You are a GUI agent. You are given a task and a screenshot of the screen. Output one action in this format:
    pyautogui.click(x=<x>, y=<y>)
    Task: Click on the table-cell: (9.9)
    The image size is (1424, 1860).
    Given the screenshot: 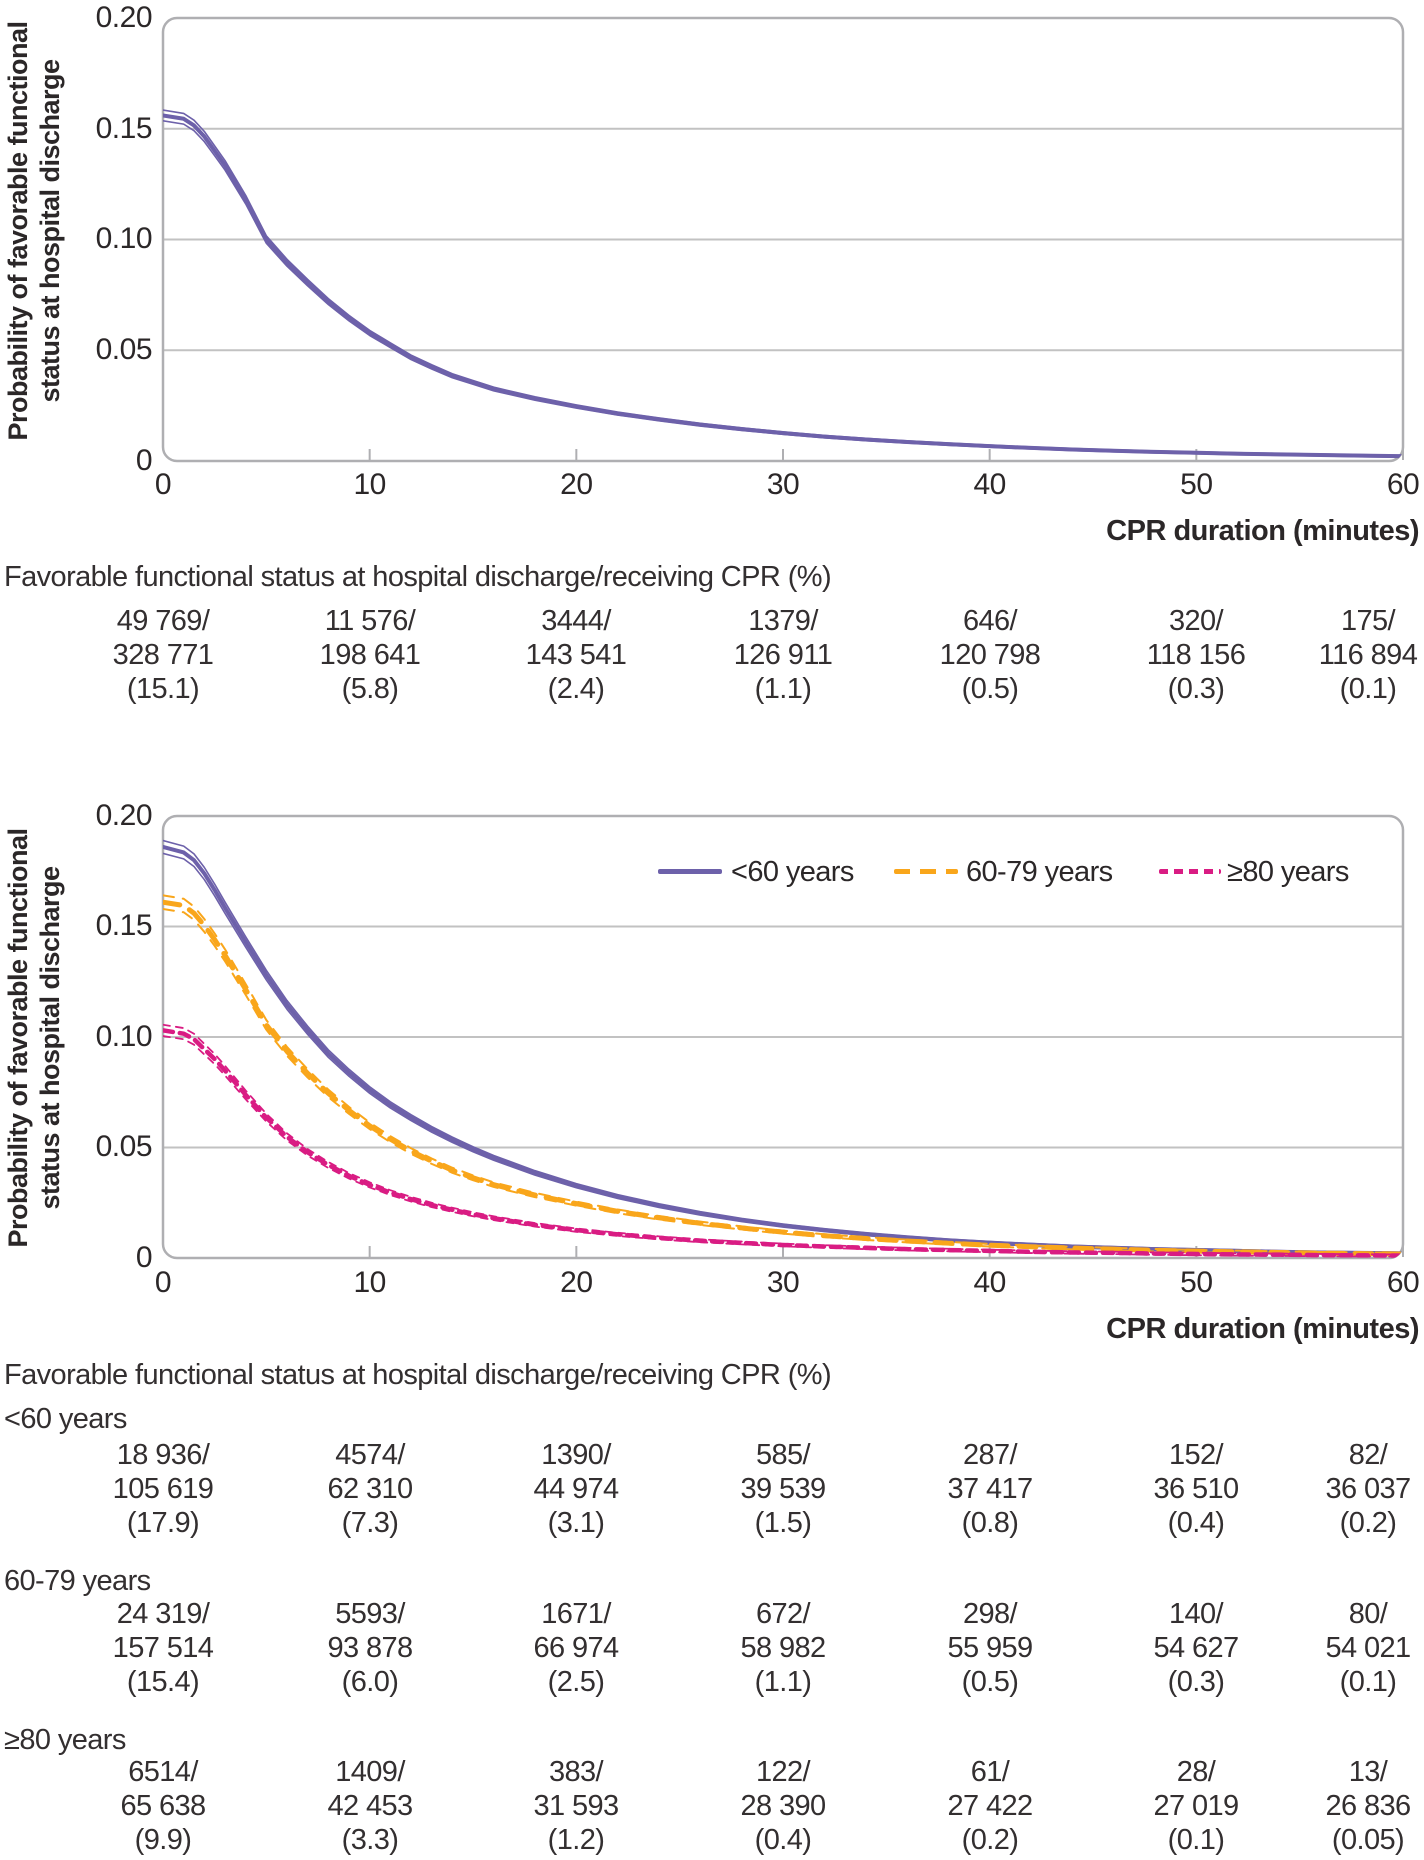 What is the action you would take?
    pyautogui.click(x=163, y=1840)
    